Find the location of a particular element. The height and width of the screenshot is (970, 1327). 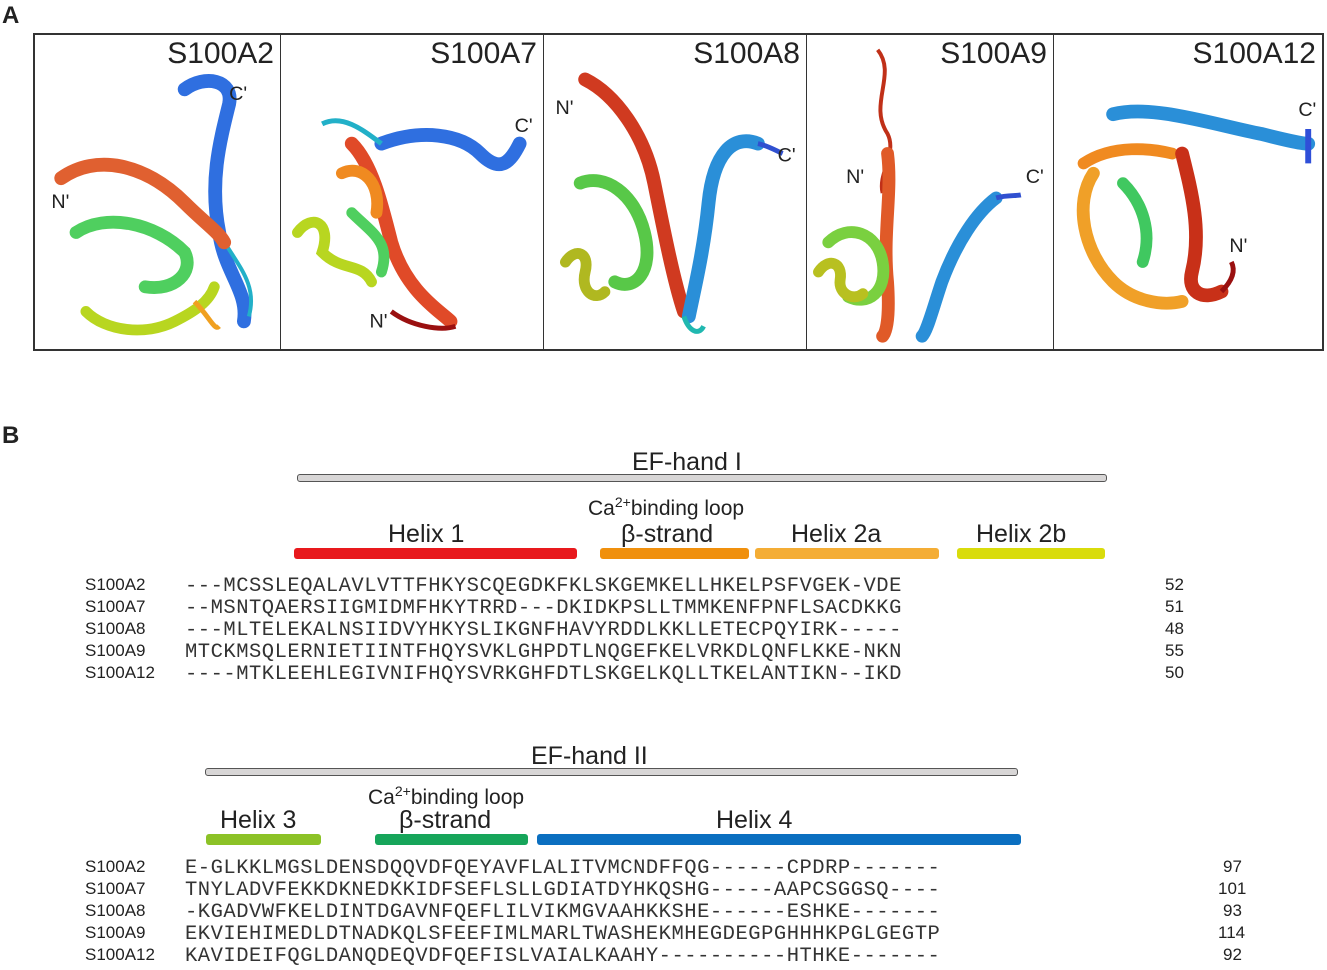

beta-strand-2-bar is located at coordinates (451, 839).